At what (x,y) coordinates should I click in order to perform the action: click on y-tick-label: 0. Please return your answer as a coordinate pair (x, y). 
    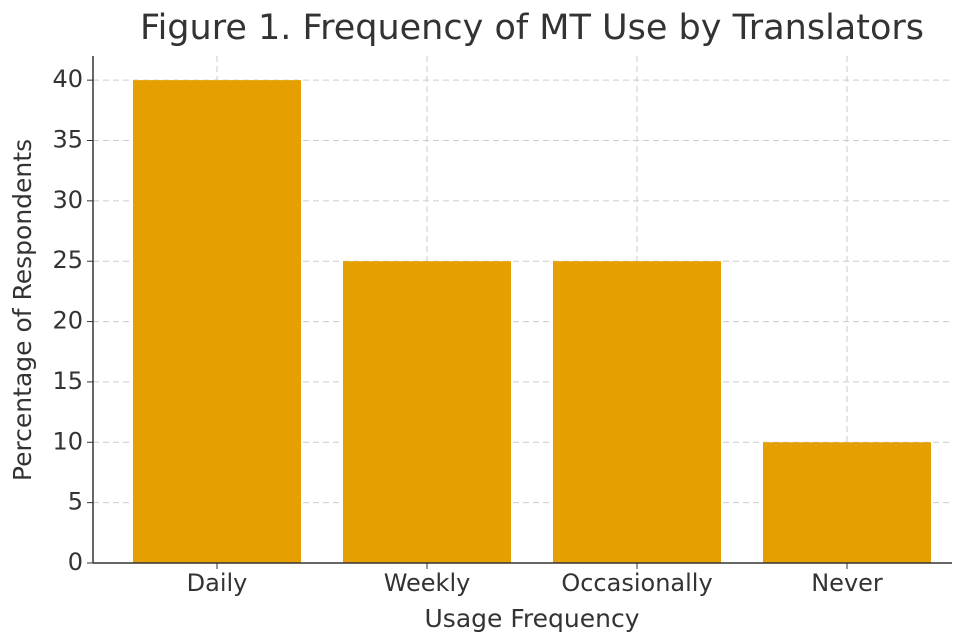
    Looking at the image, I should click on (75, 562).